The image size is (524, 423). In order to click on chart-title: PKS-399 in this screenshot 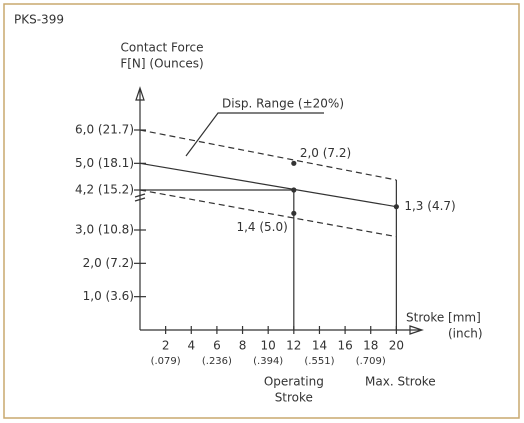, I will do `click(39, 20)`.